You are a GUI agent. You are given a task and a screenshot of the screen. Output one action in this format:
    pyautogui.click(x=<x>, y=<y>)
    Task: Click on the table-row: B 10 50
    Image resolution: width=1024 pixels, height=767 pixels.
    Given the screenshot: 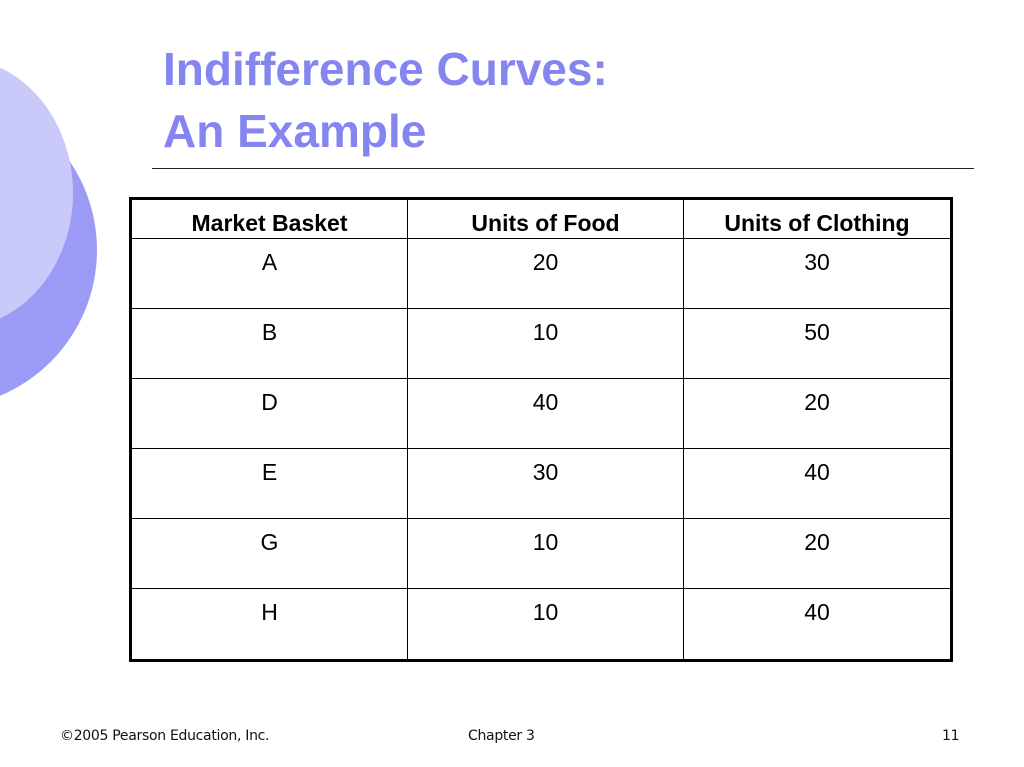 What is the action you would take?
    pyautogui.click(x=541, y=344)
    